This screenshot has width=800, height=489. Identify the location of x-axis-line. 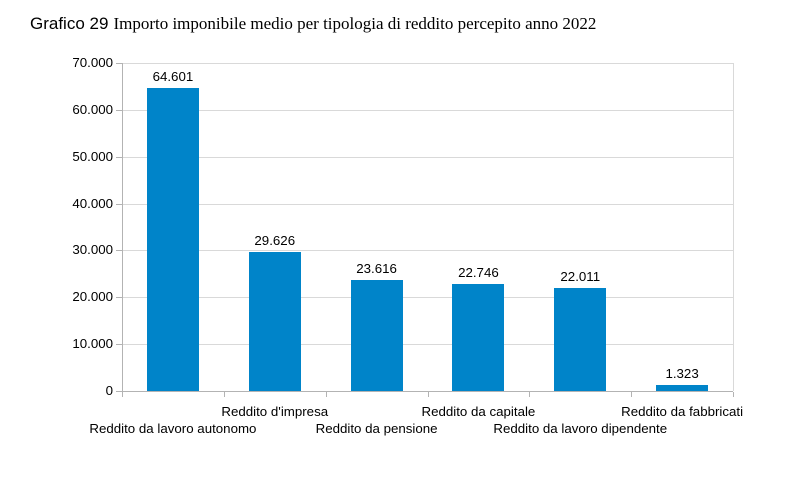
(427, 391).